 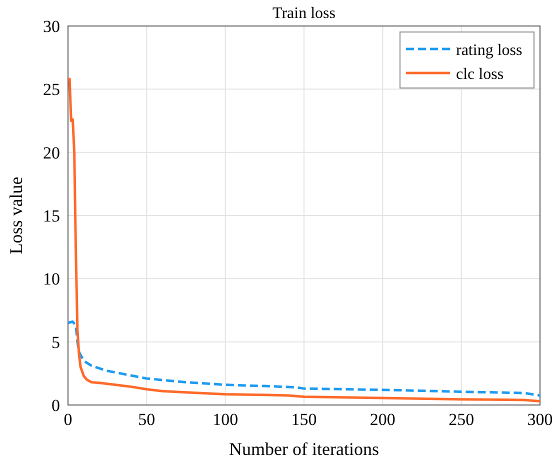 What do you see at coordinates (51, 152) in the screenshot?
I see `y-tick-label: 20` at bounding box center [51, 152].